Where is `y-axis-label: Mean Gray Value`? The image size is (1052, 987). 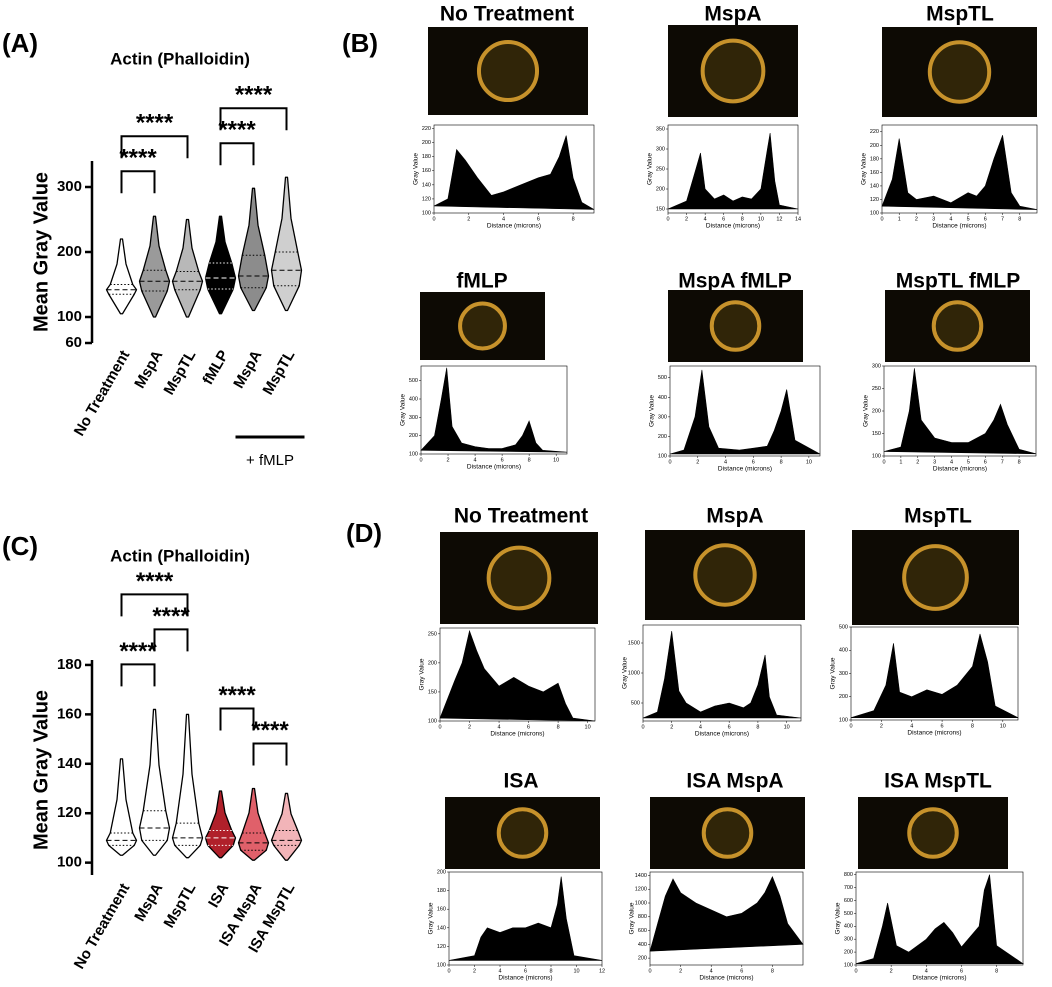 y-axis-label: Mean Gray Value is located at coordinates (41, 252).